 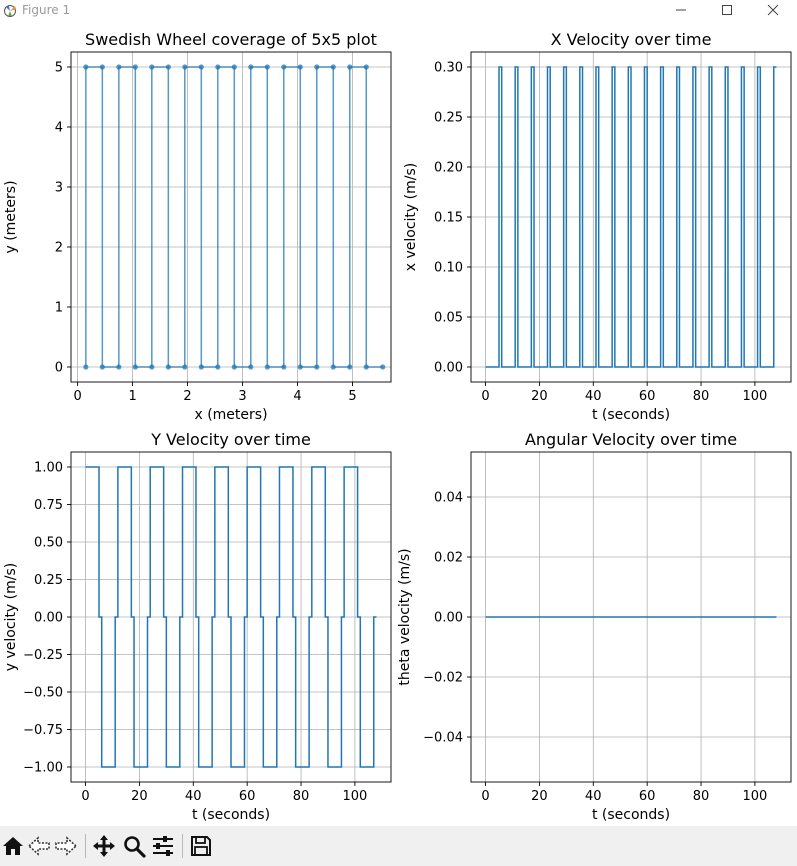 I want to click on y-tick-label: 0.02, so click(x=448, y=558).